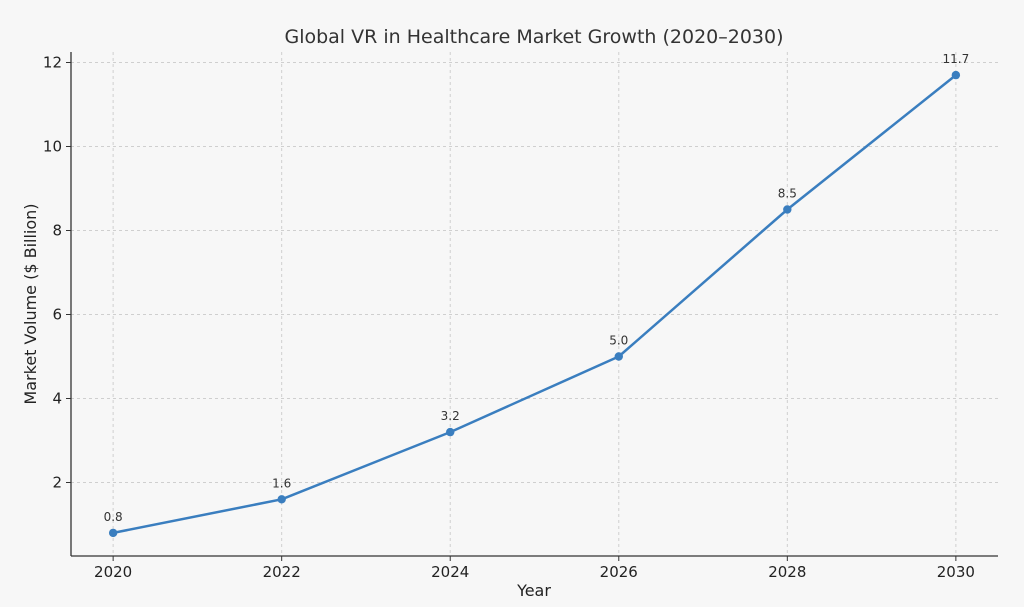 This screenshot has height=607, width=1024. What do you see at coordinates (618, 341) in the screenshot?
I see `data-label: 5.0` at bounding box center [618, 341].